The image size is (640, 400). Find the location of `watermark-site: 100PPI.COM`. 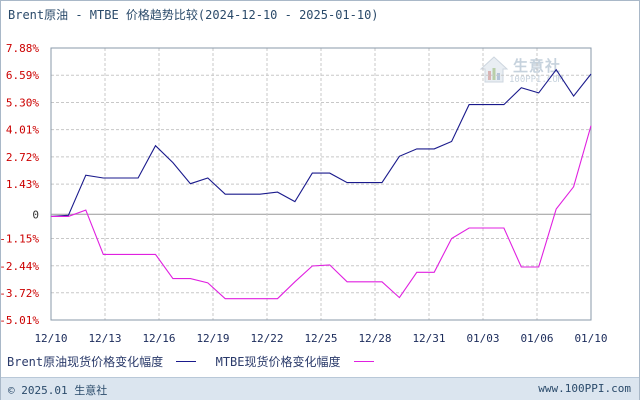

watermark-site: 100PPI.COM is located at coordinates (536, 80).